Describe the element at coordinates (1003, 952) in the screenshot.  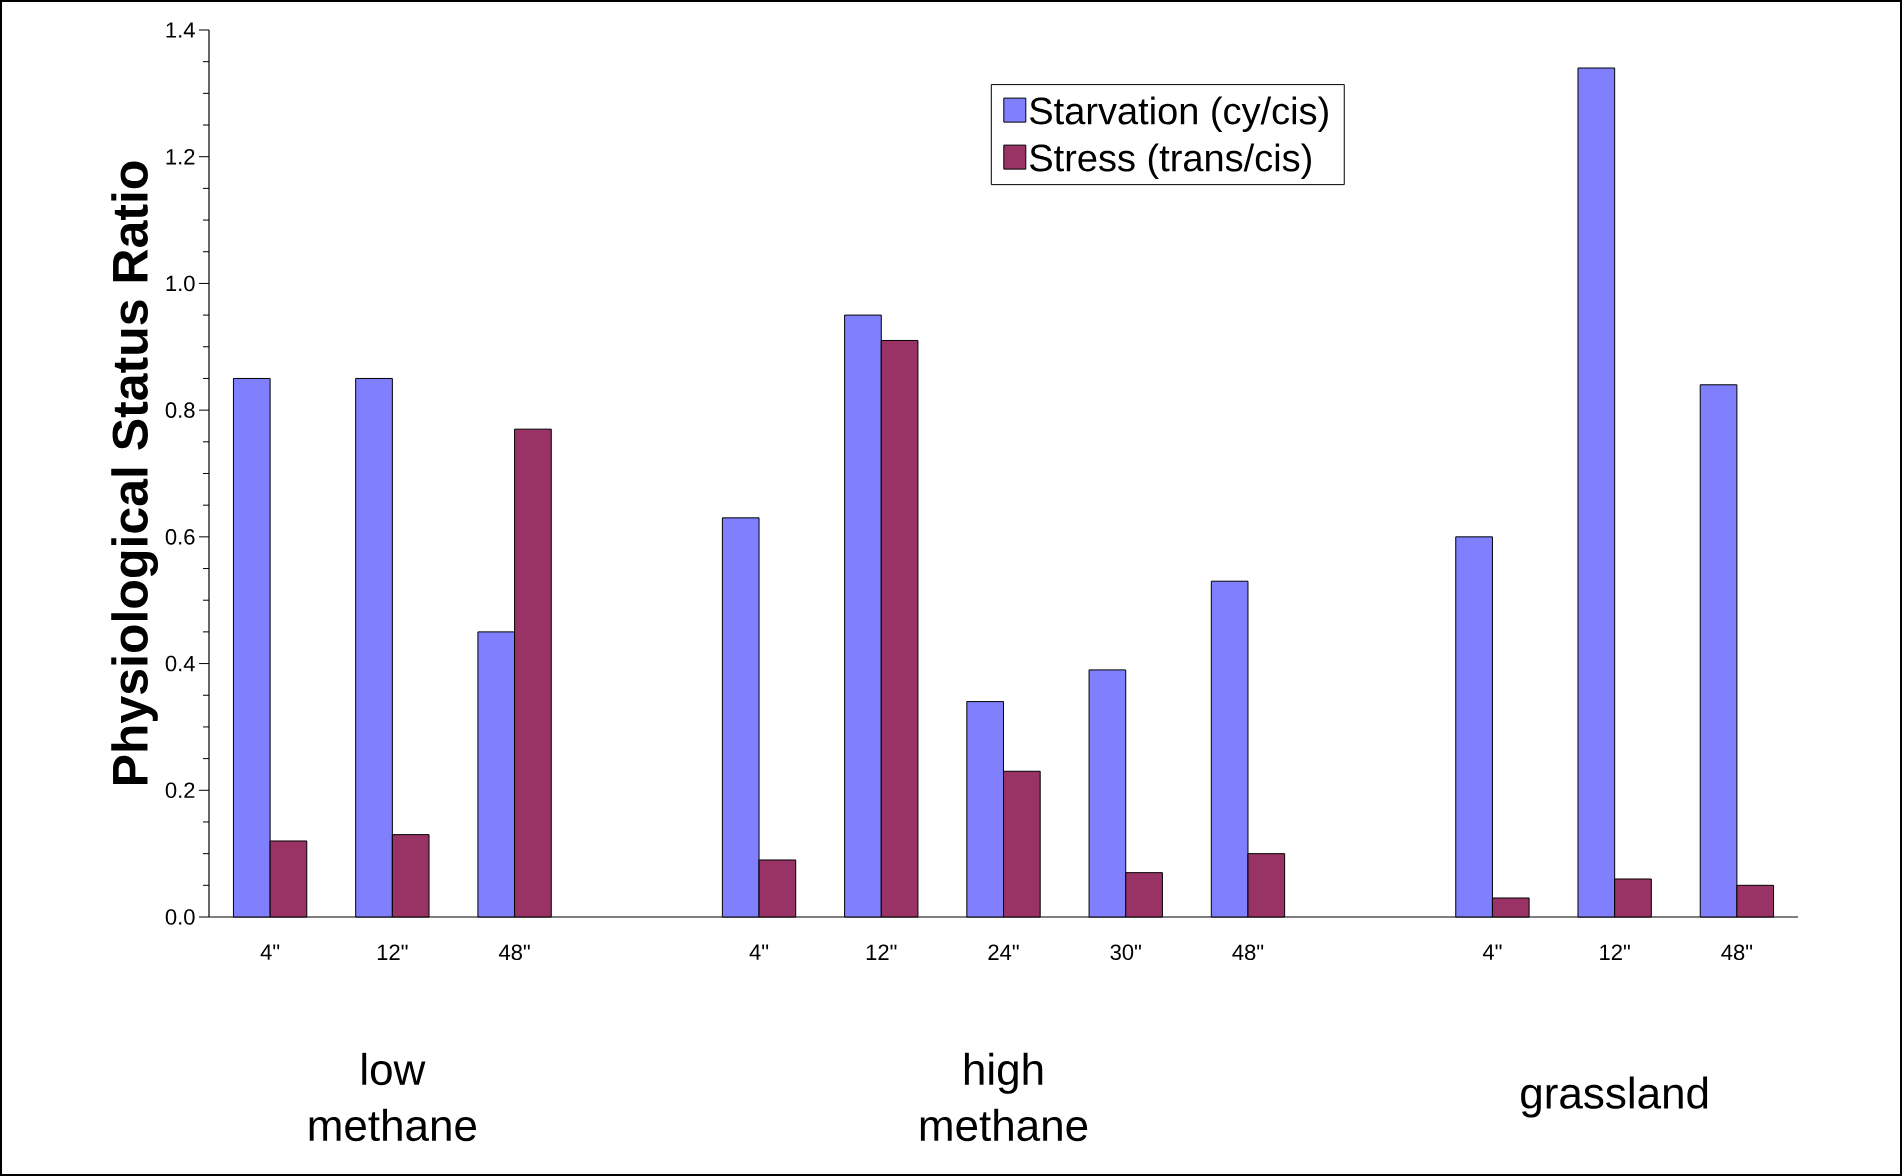
I see `x-tick-label: 24"` at that location.